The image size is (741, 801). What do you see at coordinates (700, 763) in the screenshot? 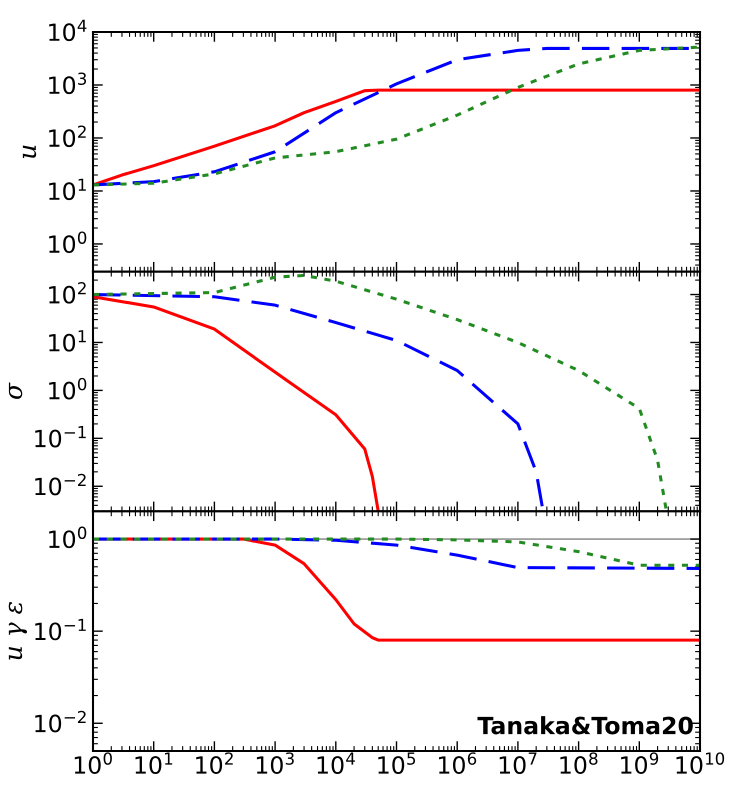
I see `x-tick-label: 10$^{10}$` at bounding box center [700, 763].